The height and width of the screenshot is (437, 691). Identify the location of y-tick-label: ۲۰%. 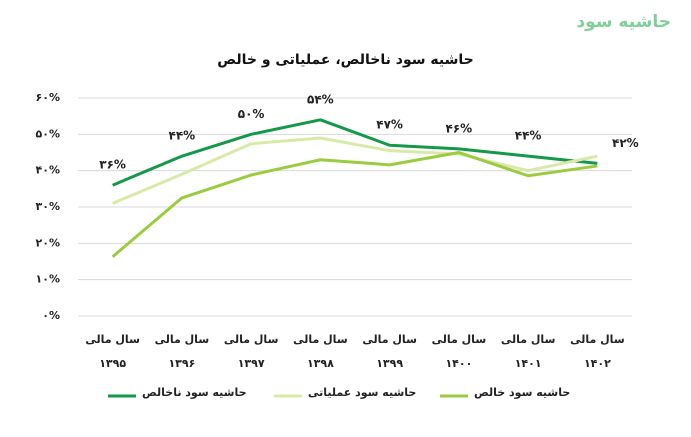
(48, 242).